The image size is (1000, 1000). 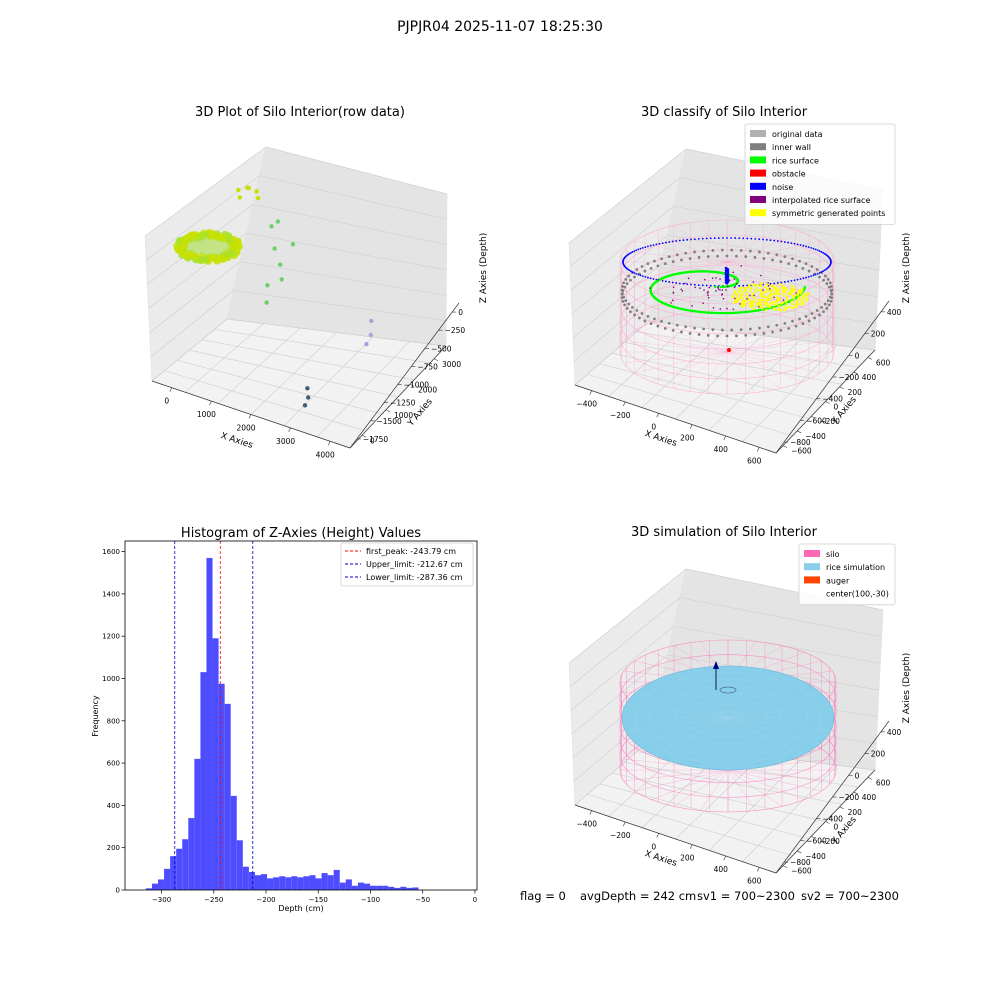 I want to click on legend-entry-label: original data, so click(x=797, y=134).